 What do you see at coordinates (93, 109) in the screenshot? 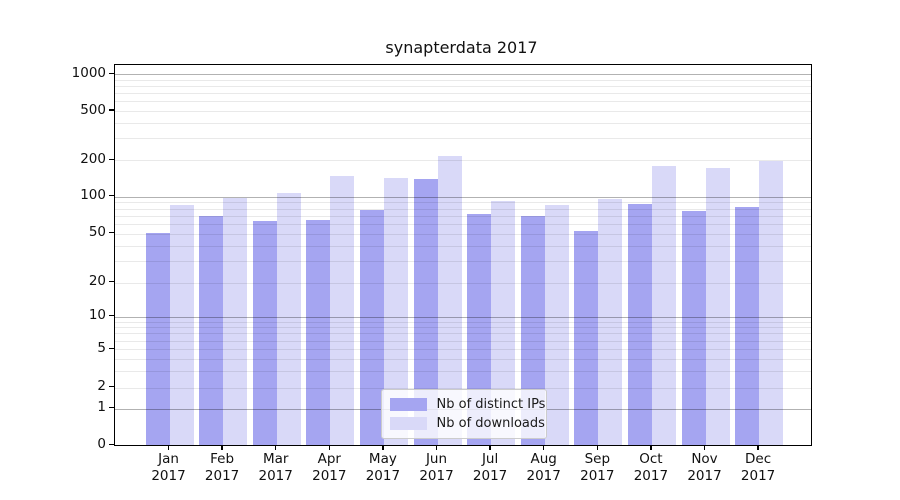
I see `y-tick-label: 500` at bounding box center [93, 109].